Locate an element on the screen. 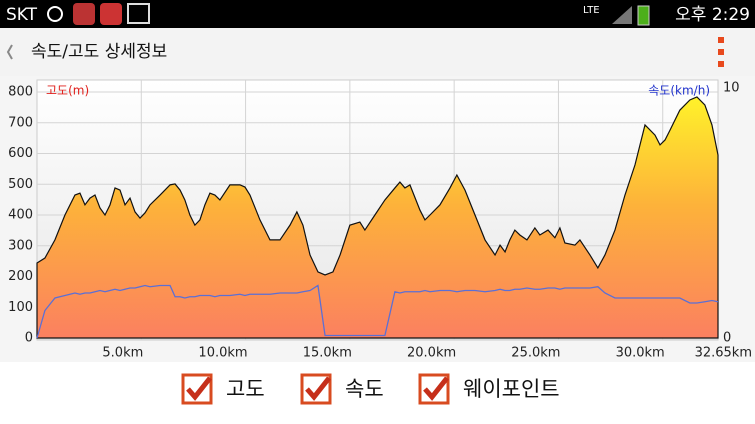  checkbox-label: 속도 is located at coordinates (364, 389).